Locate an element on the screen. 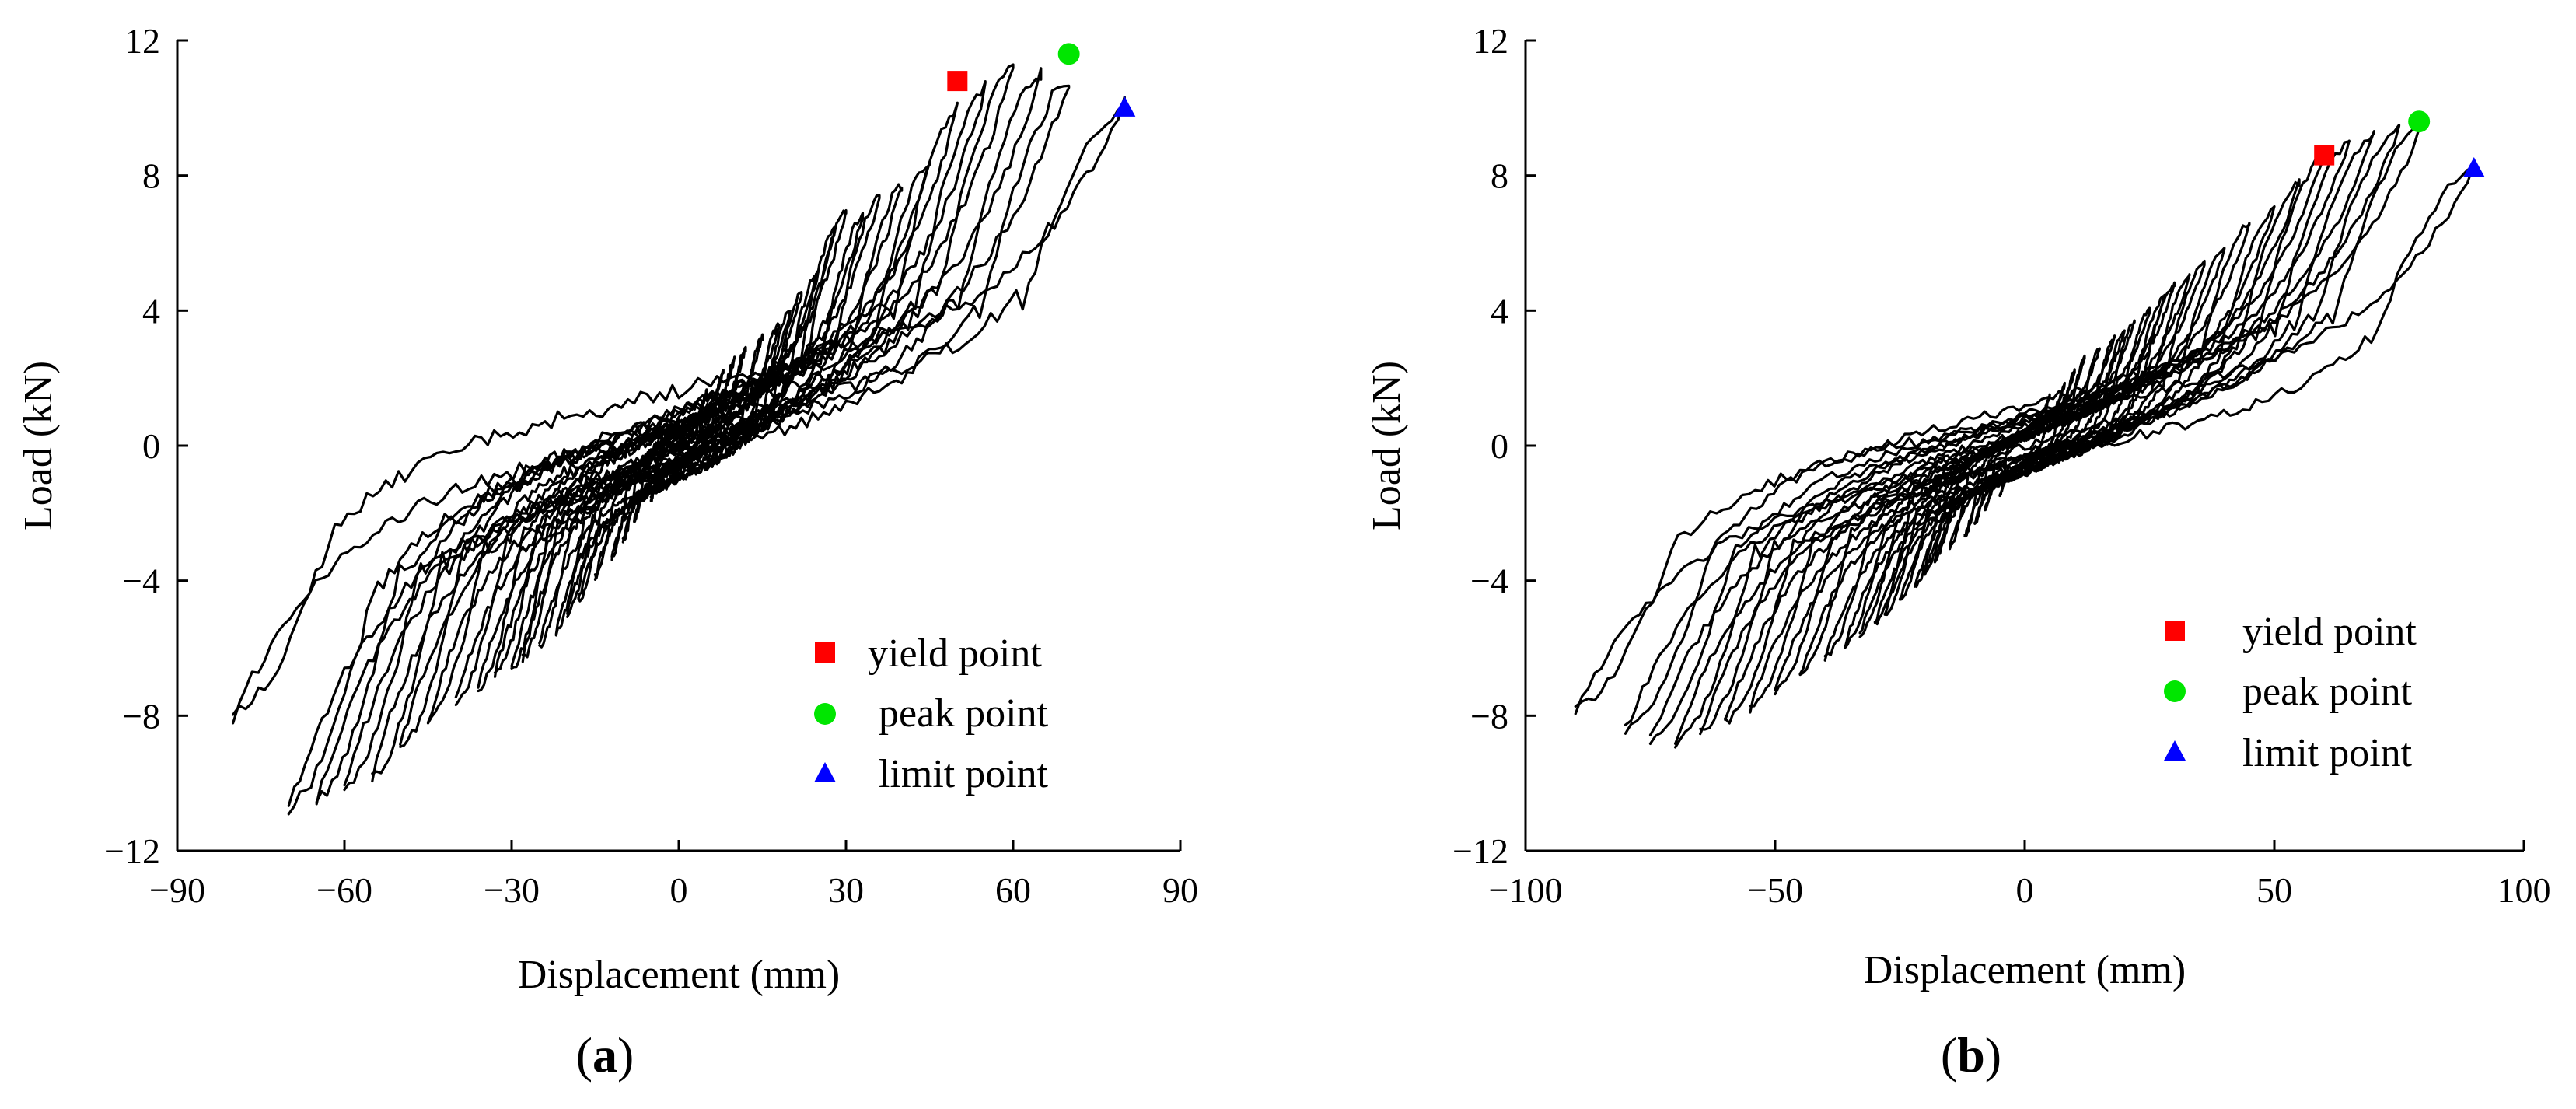 This screenshot has width=2576, height=1109. y-axis-title-b: Load (kN) is located at coordinates (1387, 445).